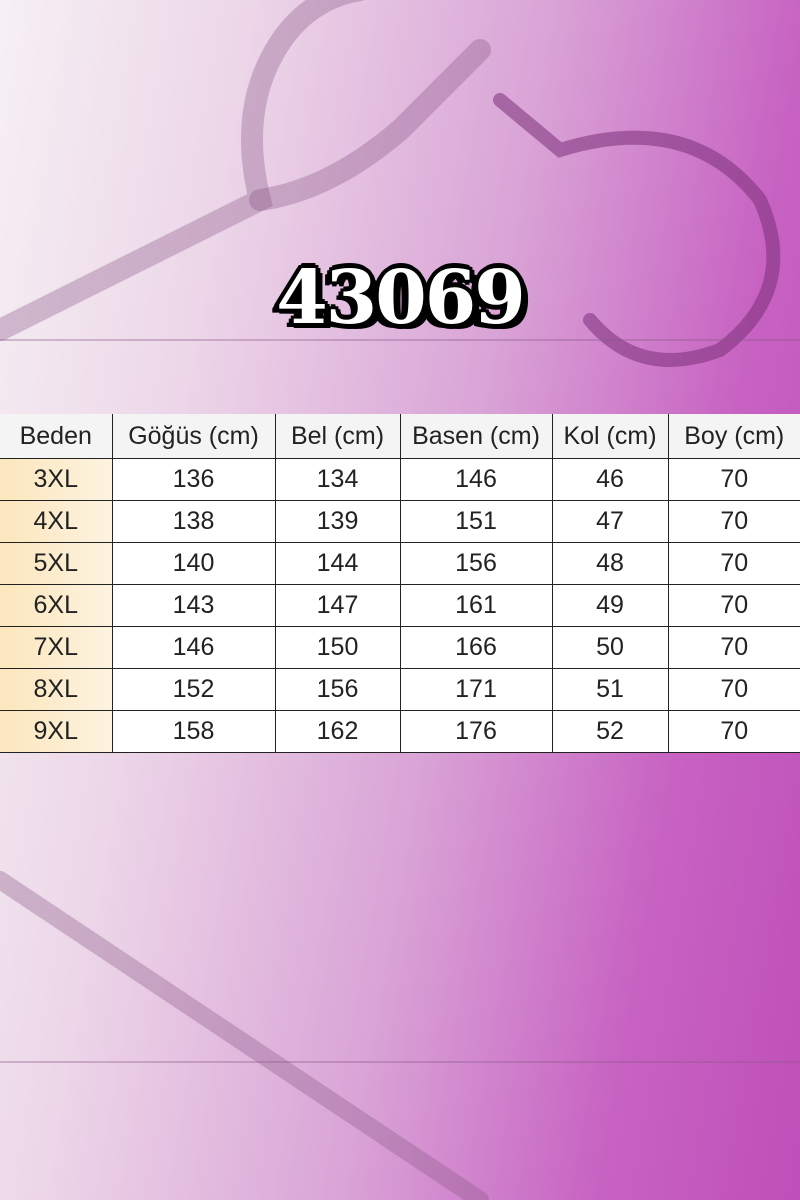 This screenshot has height=1200, width=800. Describe the element at coordinates (193, 436) in the screenshot. I see `column-header: Göğüs (cm)` at that location.